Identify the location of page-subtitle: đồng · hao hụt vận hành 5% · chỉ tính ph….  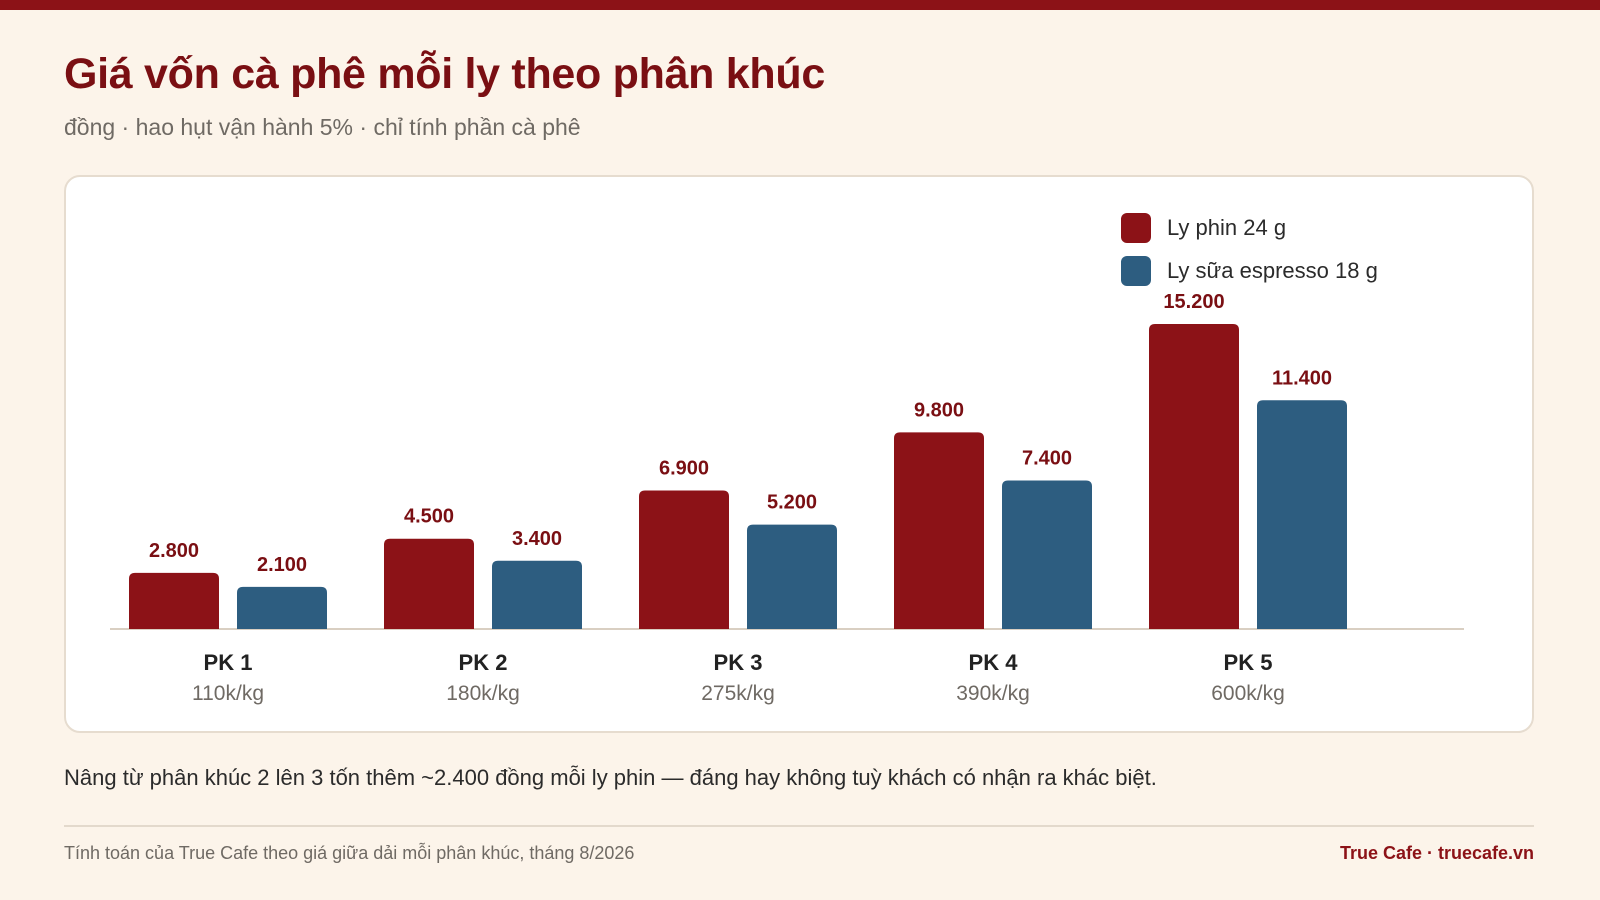
(322, 127).